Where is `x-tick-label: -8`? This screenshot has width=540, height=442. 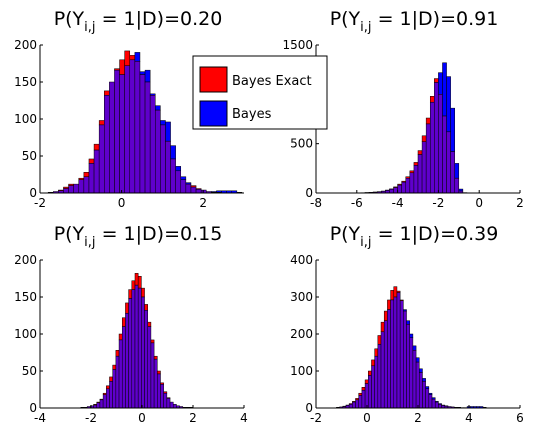 x-tick-label: -8 is located at coordinates (316, 203).